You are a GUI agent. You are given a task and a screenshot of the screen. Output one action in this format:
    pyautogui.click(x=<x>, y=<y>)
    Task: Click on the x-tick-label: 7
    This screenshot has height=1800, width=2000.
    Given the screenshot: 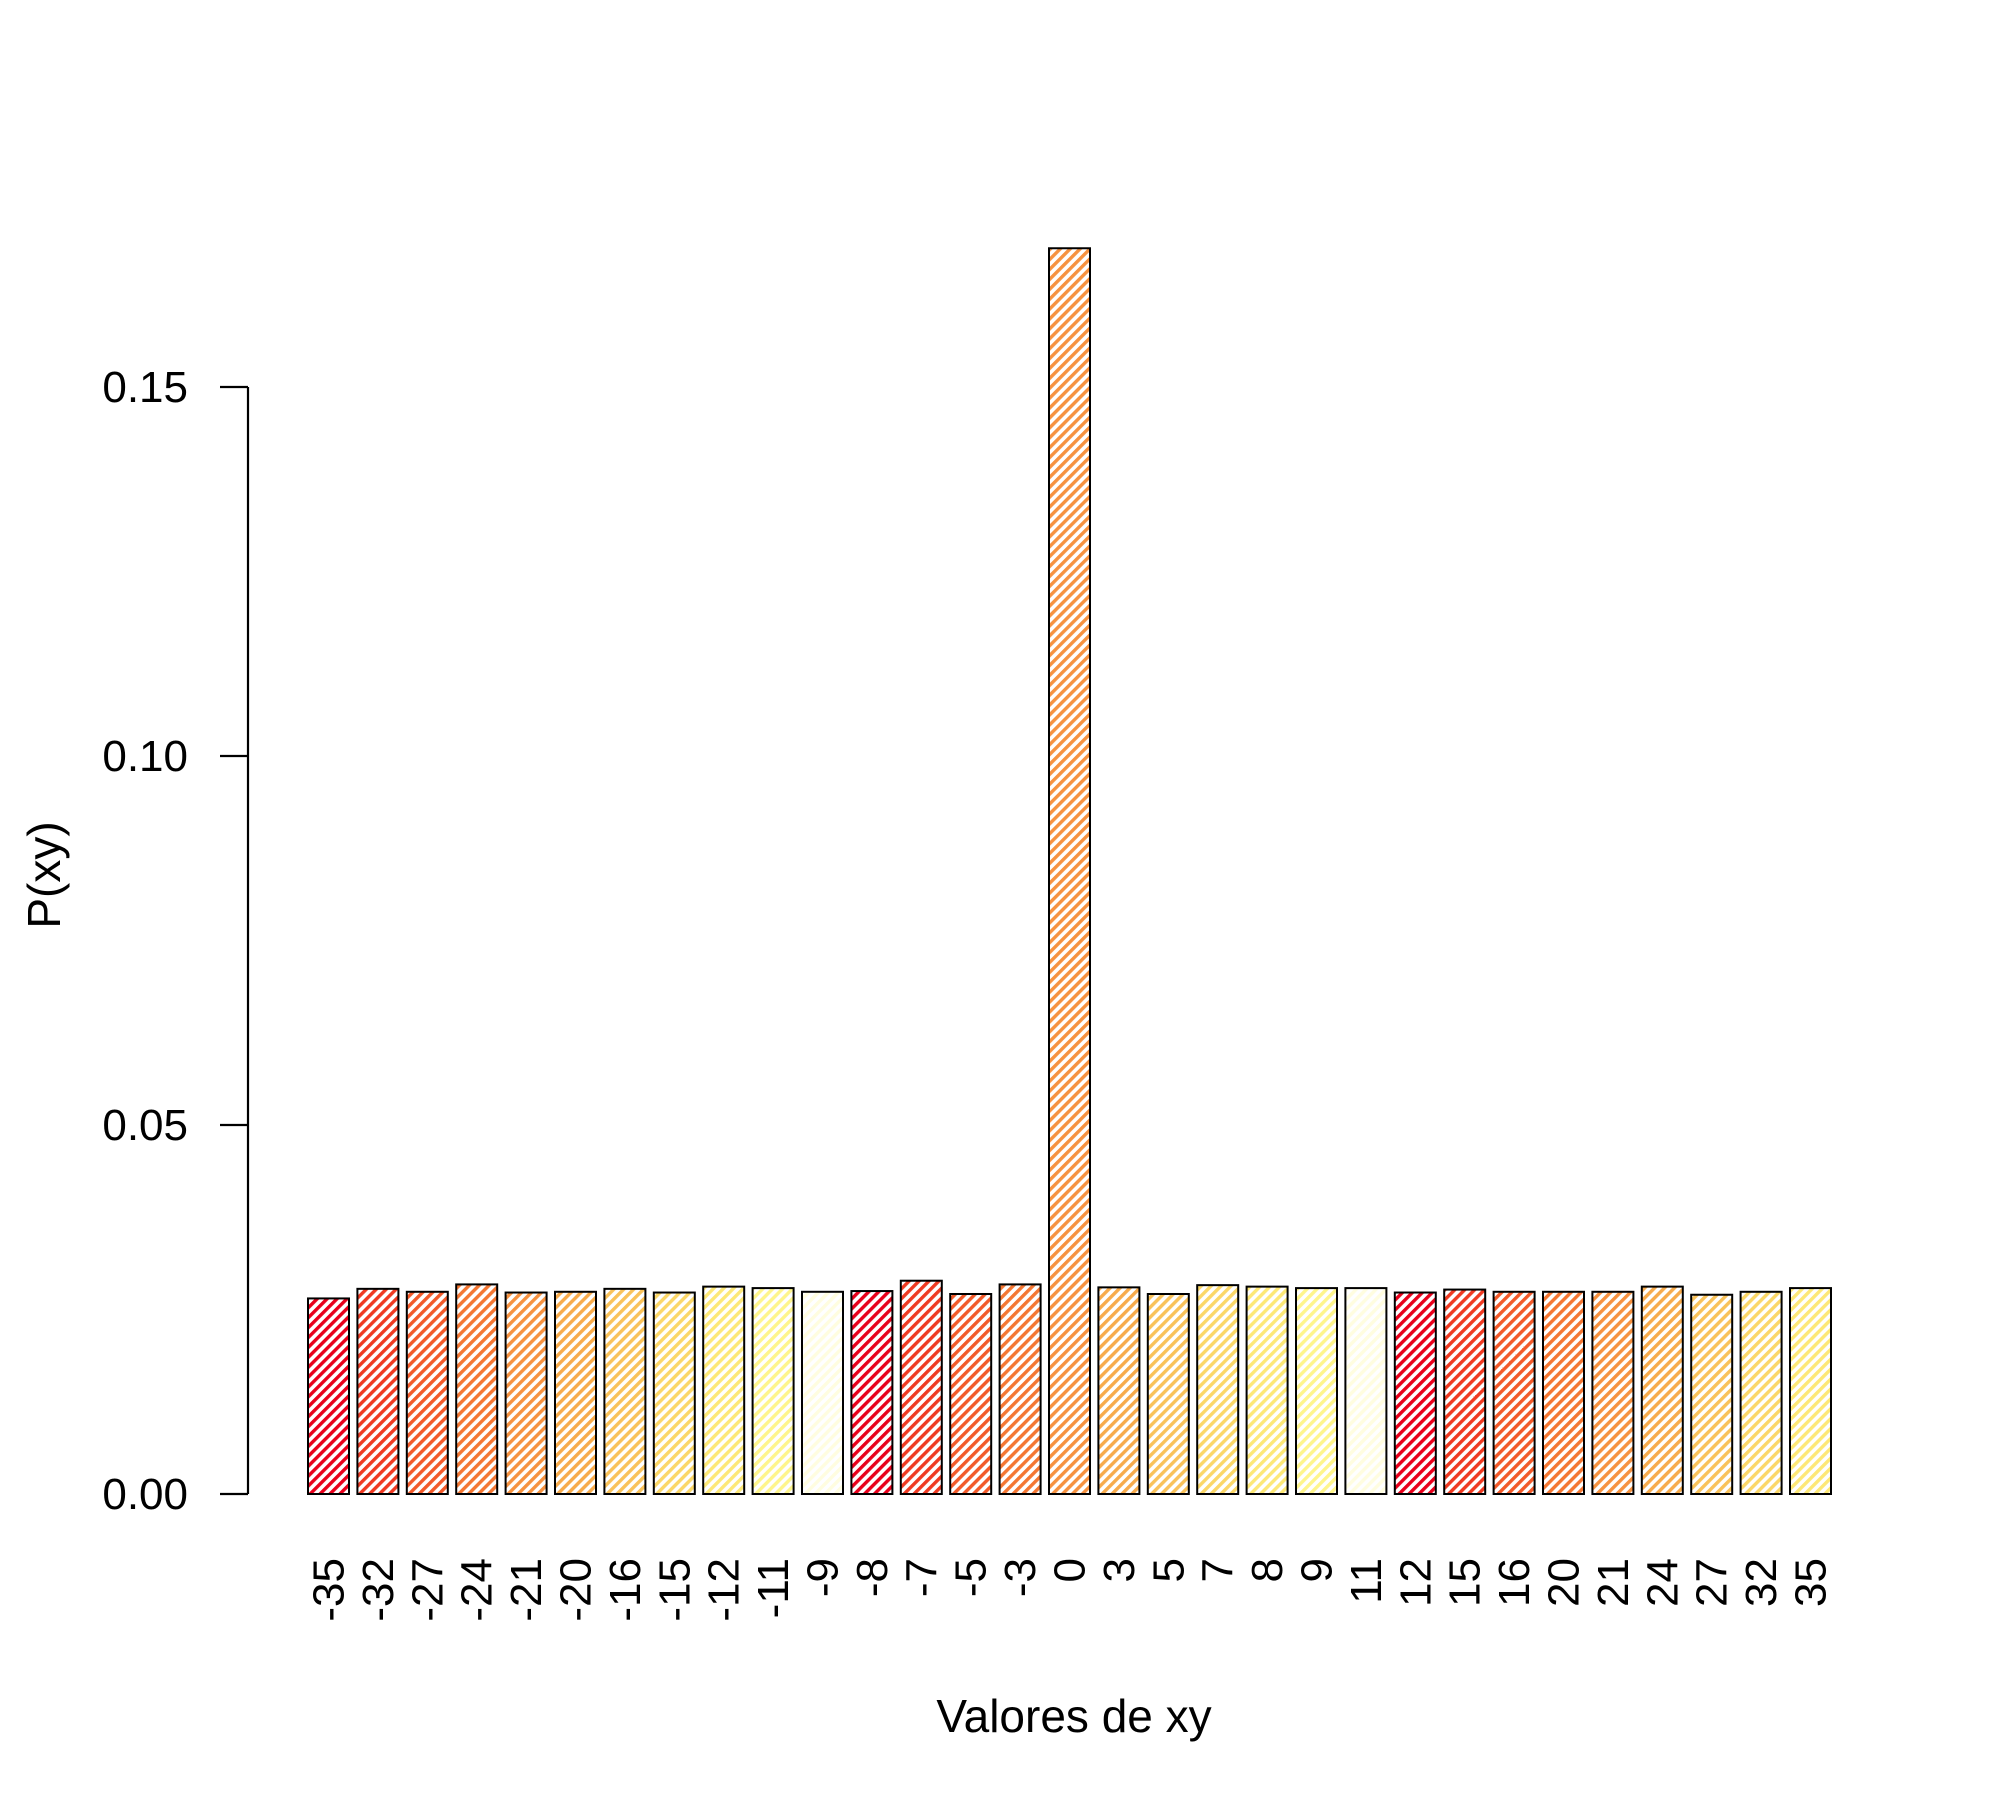 What is the action you would take?
    pyautogui.click(x=1218, y=1570)
    